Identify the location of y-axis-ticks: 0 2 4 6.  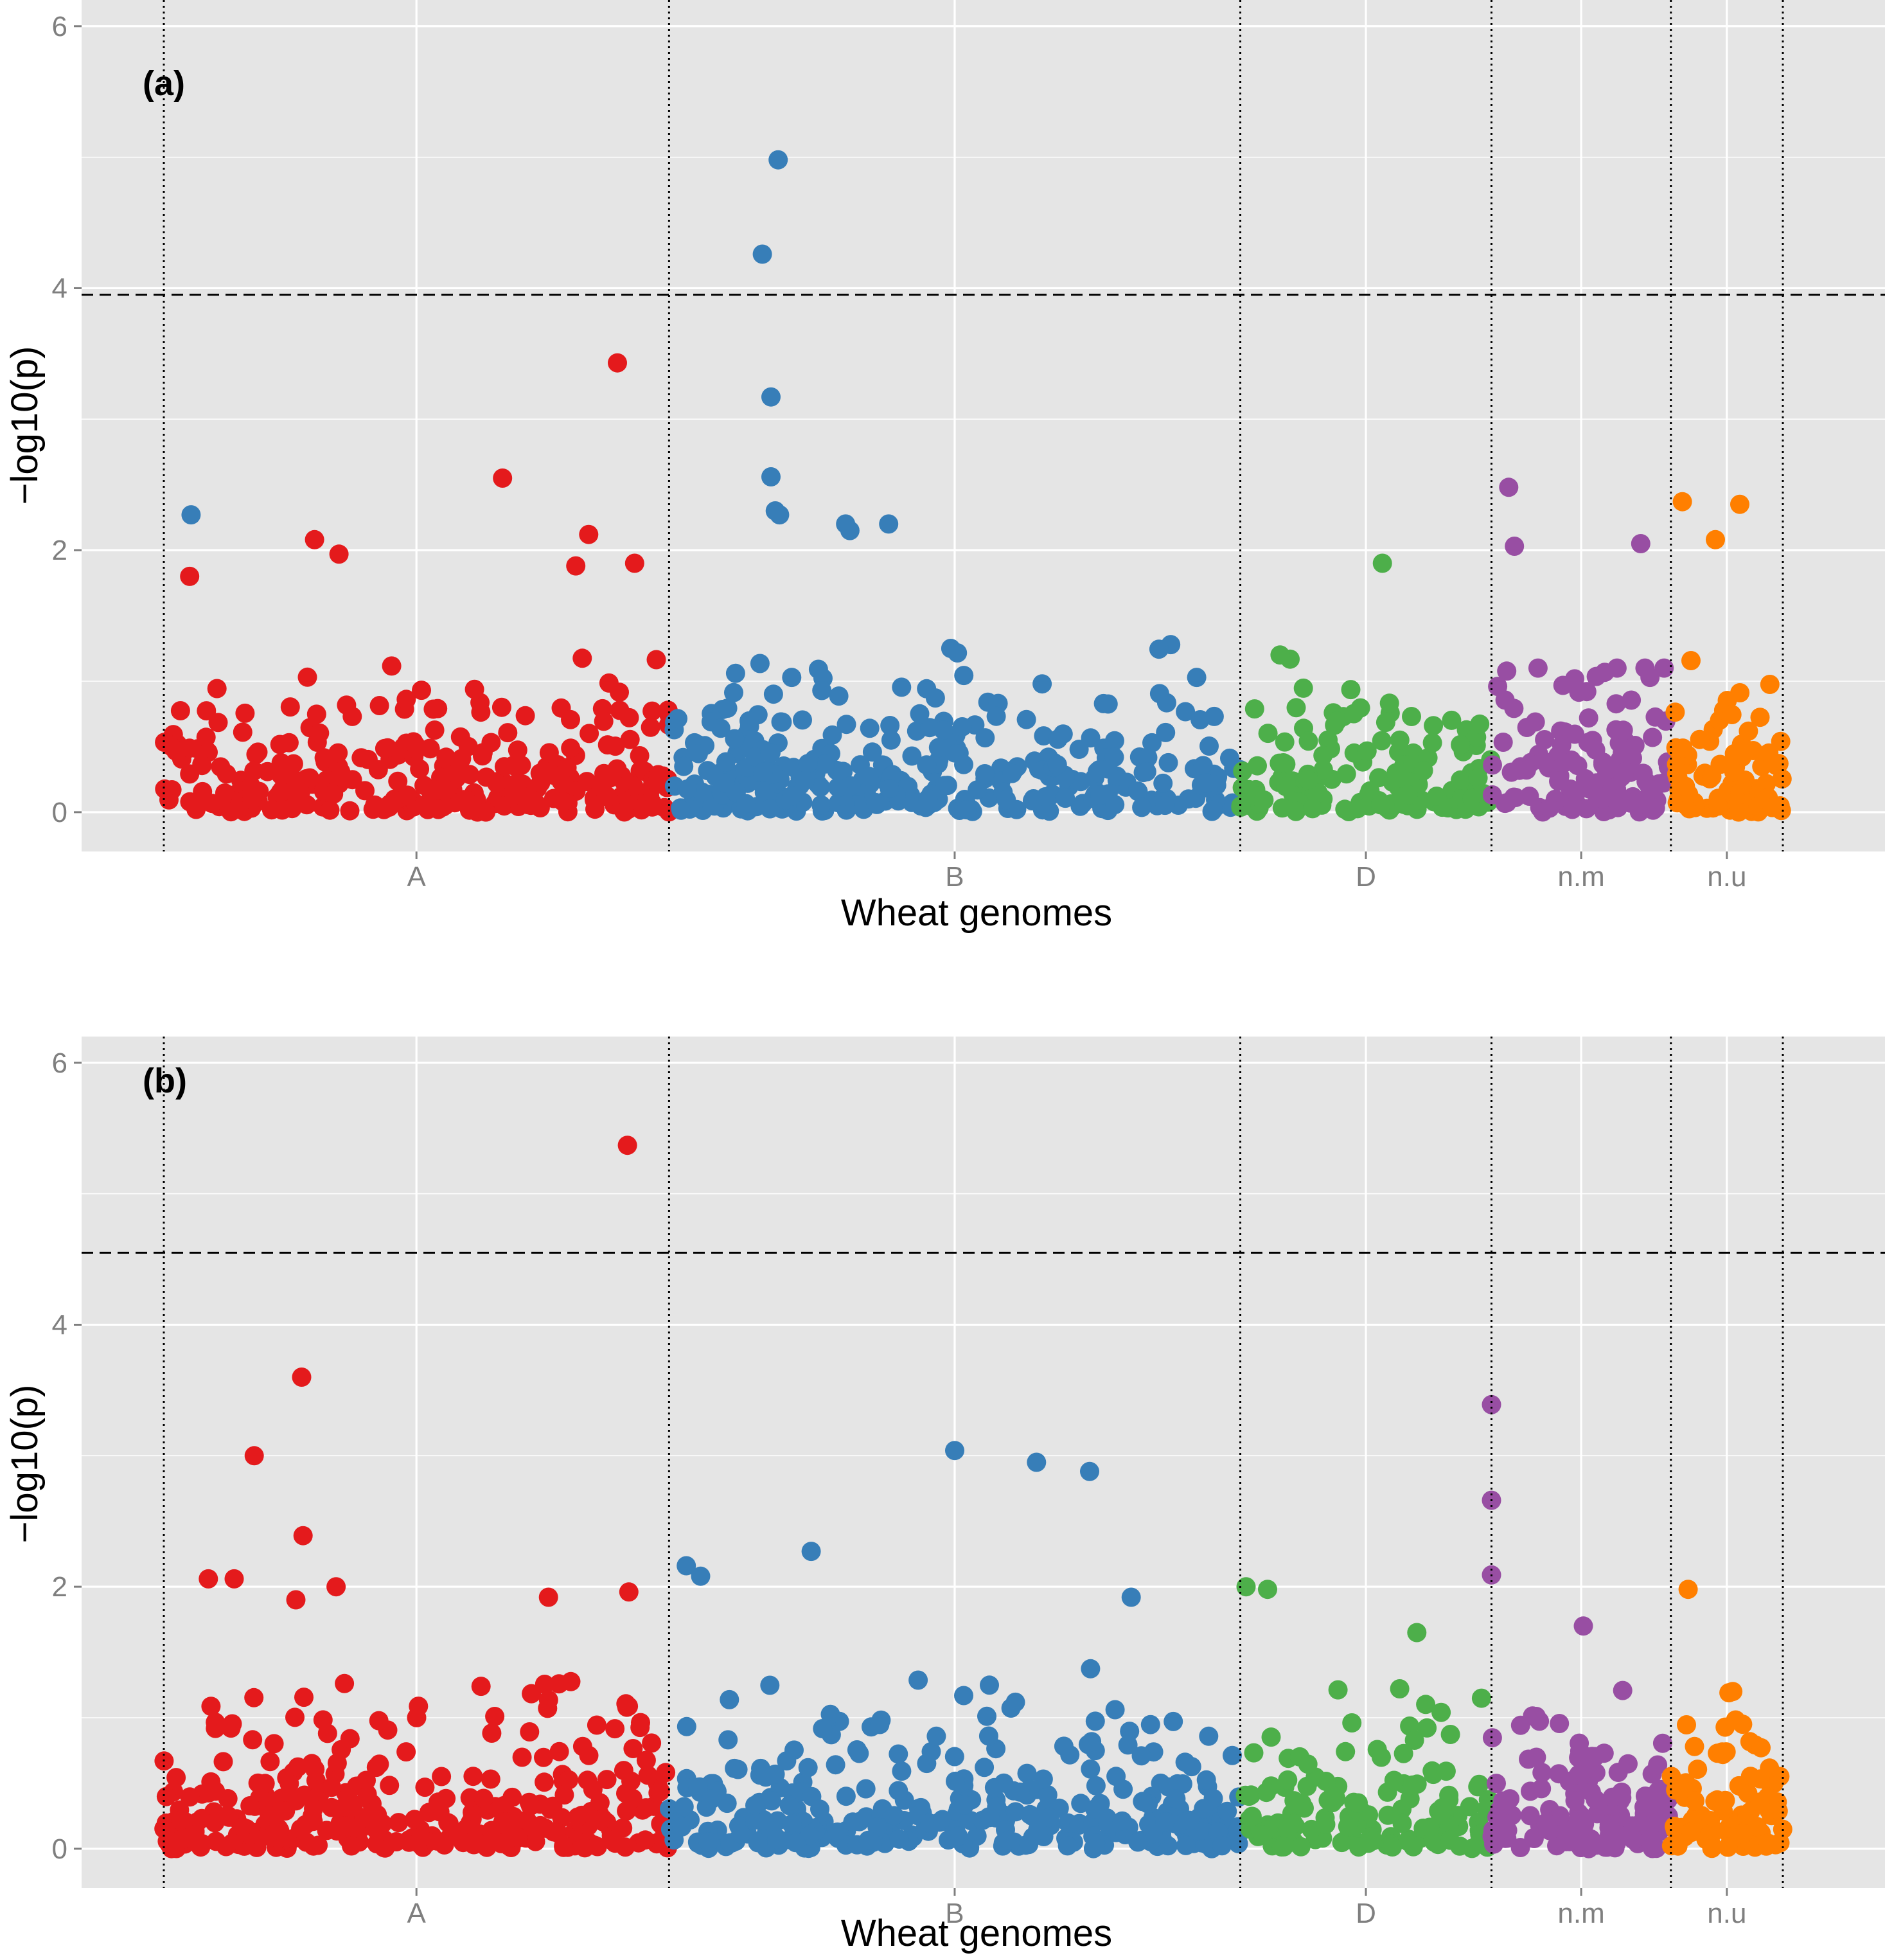
(67, 419).